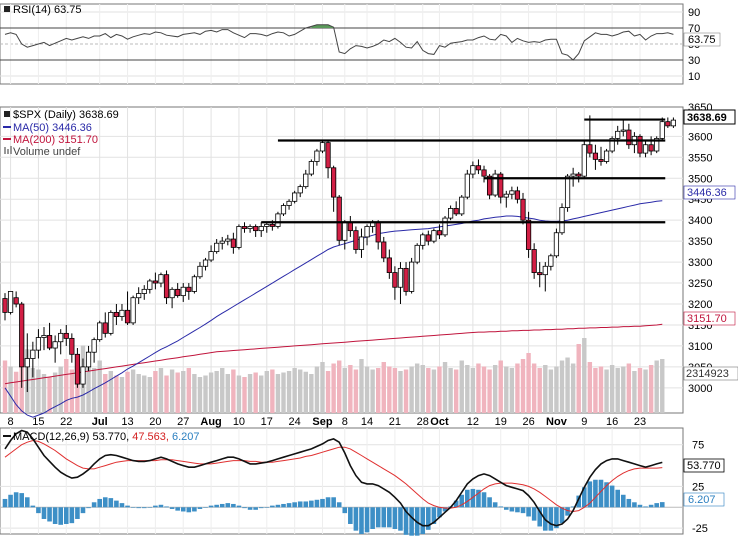 The image size is (738, 536). What do you see at coordinates (239, 422) in the screenshot?
I see `x-tick-label: 10` at bounding box center [239, 422].